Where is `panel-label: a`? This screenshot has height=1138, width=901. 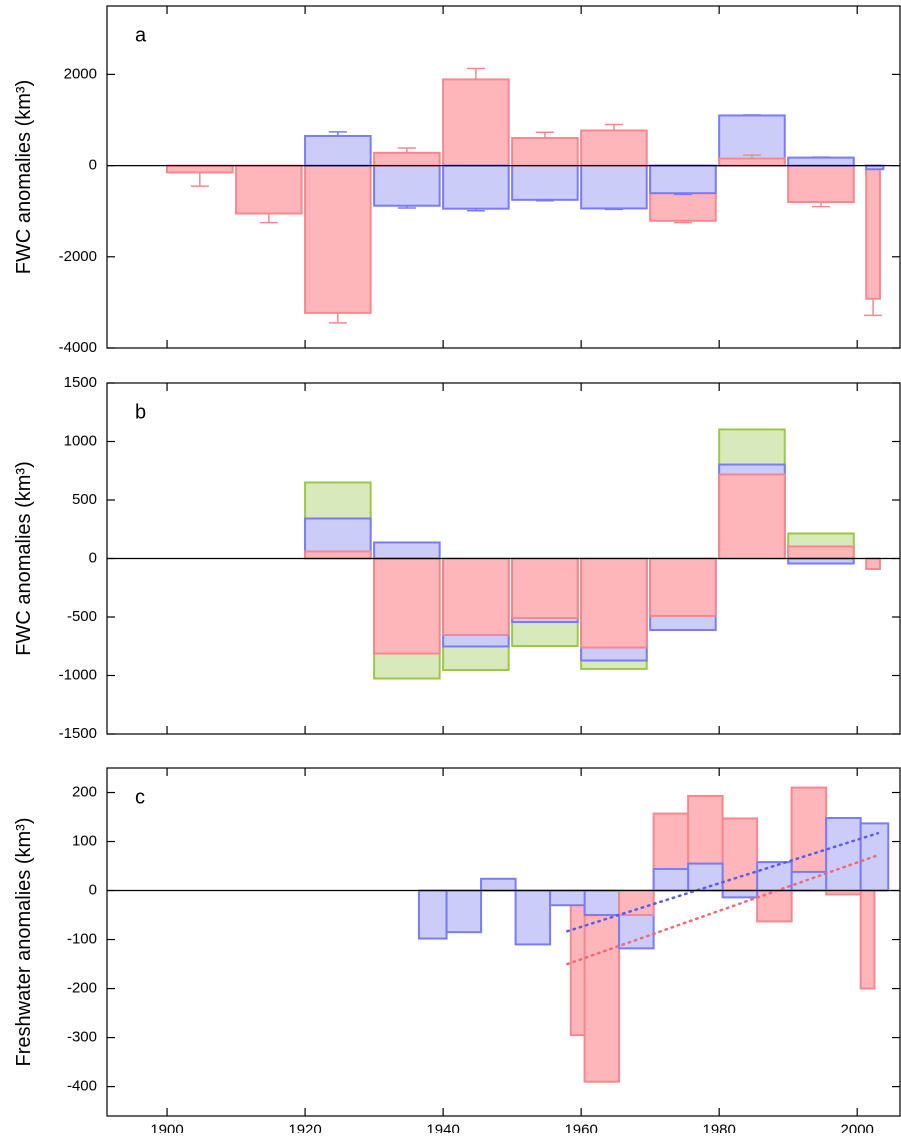 panel-label: a is located at coordinates (141, 35).